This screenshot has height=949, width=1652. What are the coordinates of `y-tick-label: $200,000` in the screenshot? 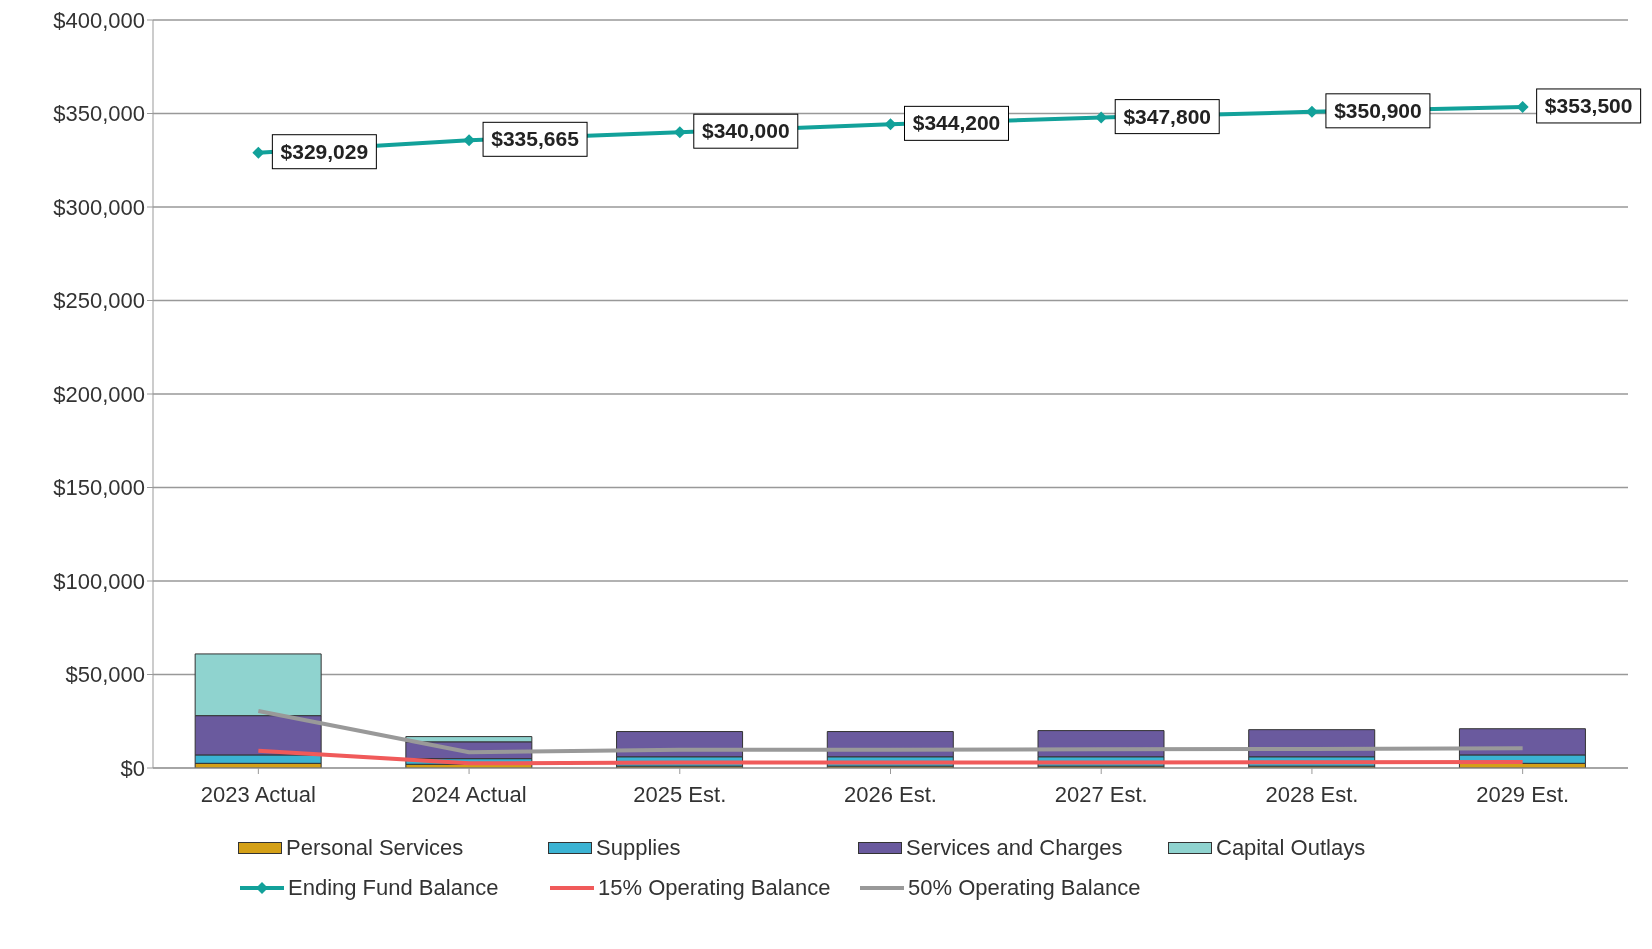 It's located at (99, 394).